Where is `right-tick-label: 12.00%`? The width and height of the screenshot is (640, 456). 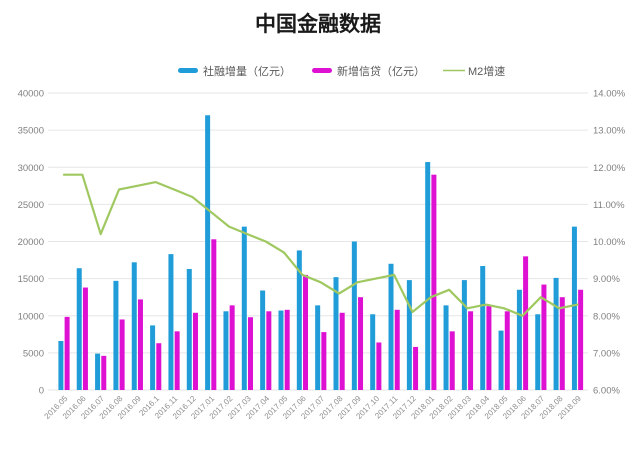 right-tick-label: 12.00% is located at coordinates (609, 168).